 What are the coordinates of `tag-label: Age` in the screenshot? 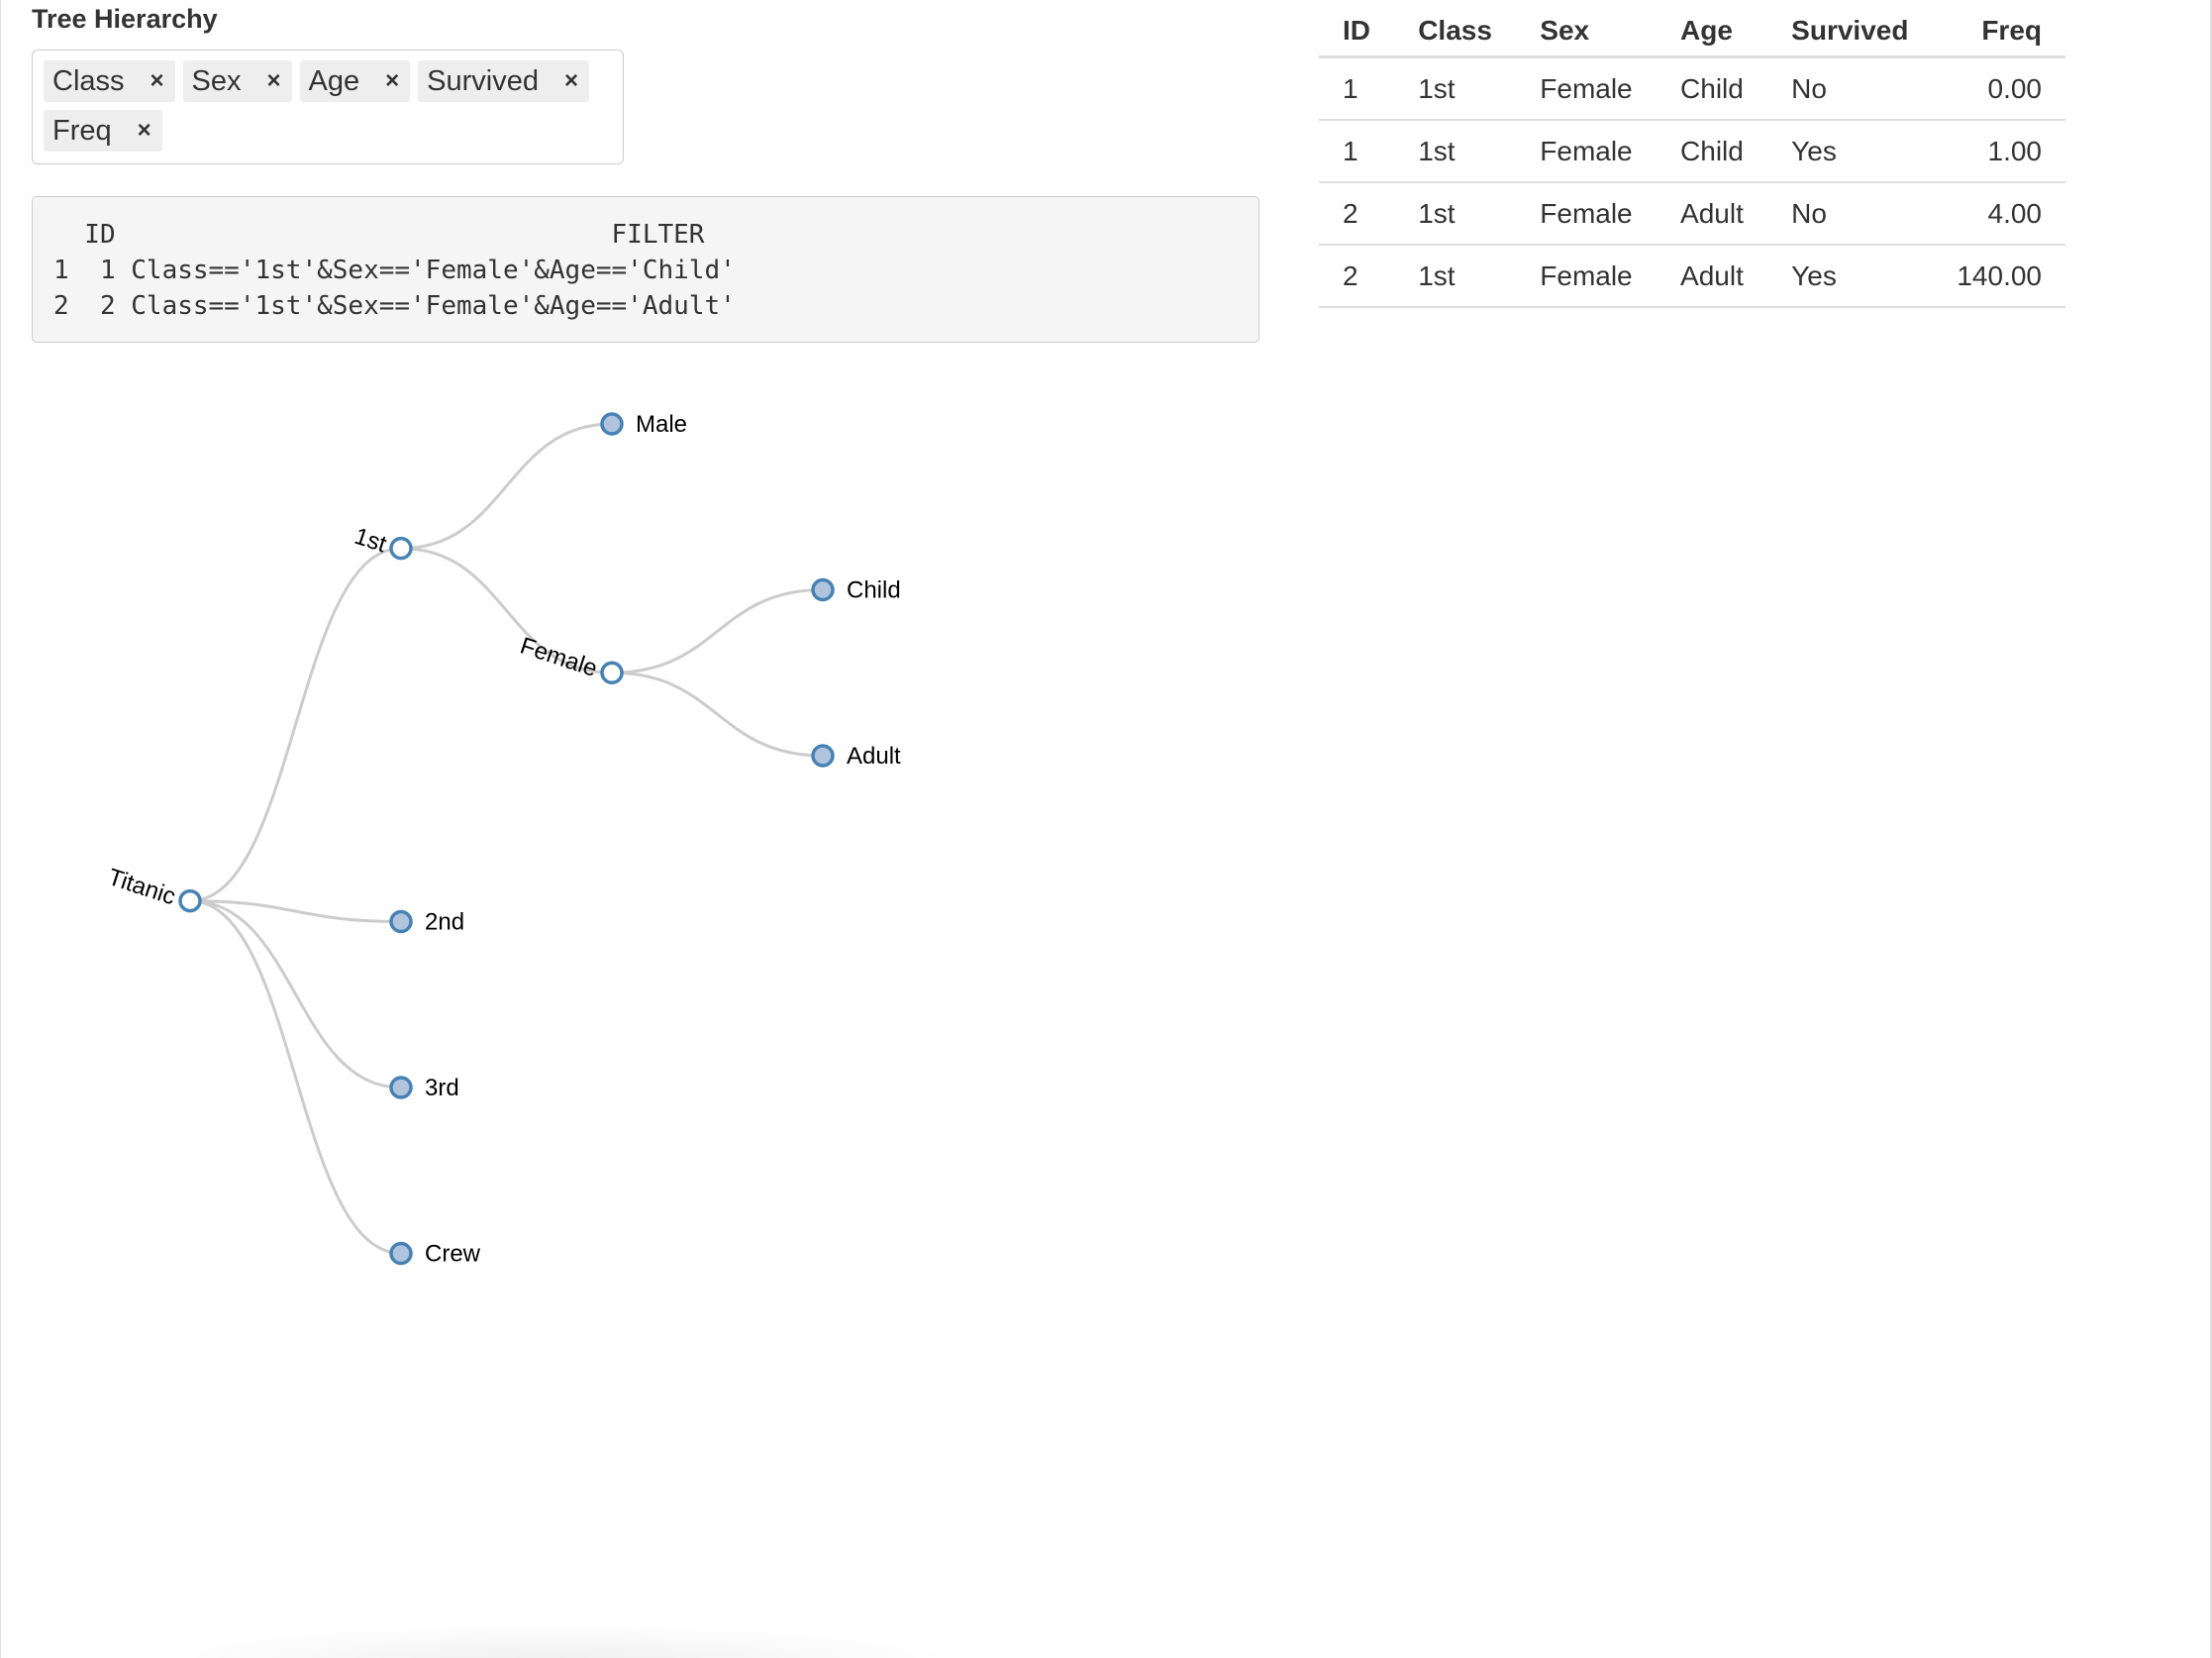 It's located at (334, 80).